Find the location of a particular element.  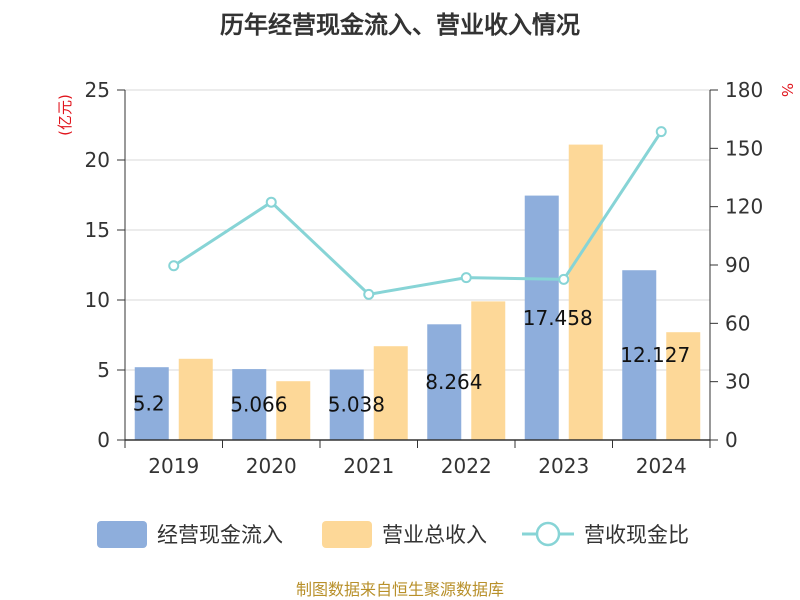

y-left-tick-label: 0 is located at coordinates (103, 440).